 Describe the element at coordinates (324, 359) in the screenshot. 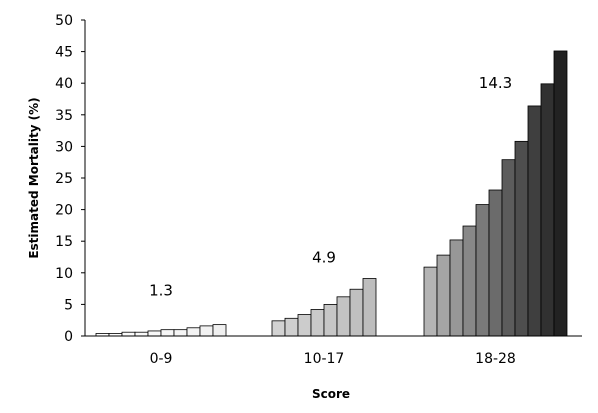

I see `group-label-10-17: 10-17` at that location.